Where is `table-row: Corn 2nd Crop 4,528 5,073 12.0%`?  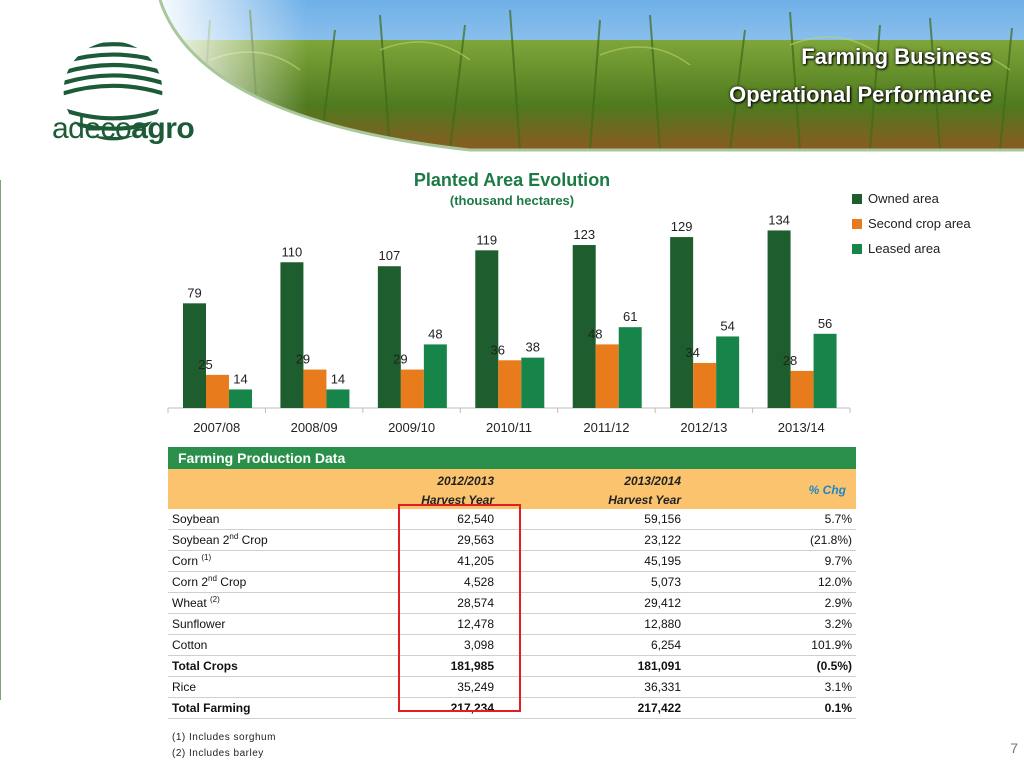 table-row: Corn 2nd Crop 4,528 5,073 12.0% is located at coordinates (512, 582).